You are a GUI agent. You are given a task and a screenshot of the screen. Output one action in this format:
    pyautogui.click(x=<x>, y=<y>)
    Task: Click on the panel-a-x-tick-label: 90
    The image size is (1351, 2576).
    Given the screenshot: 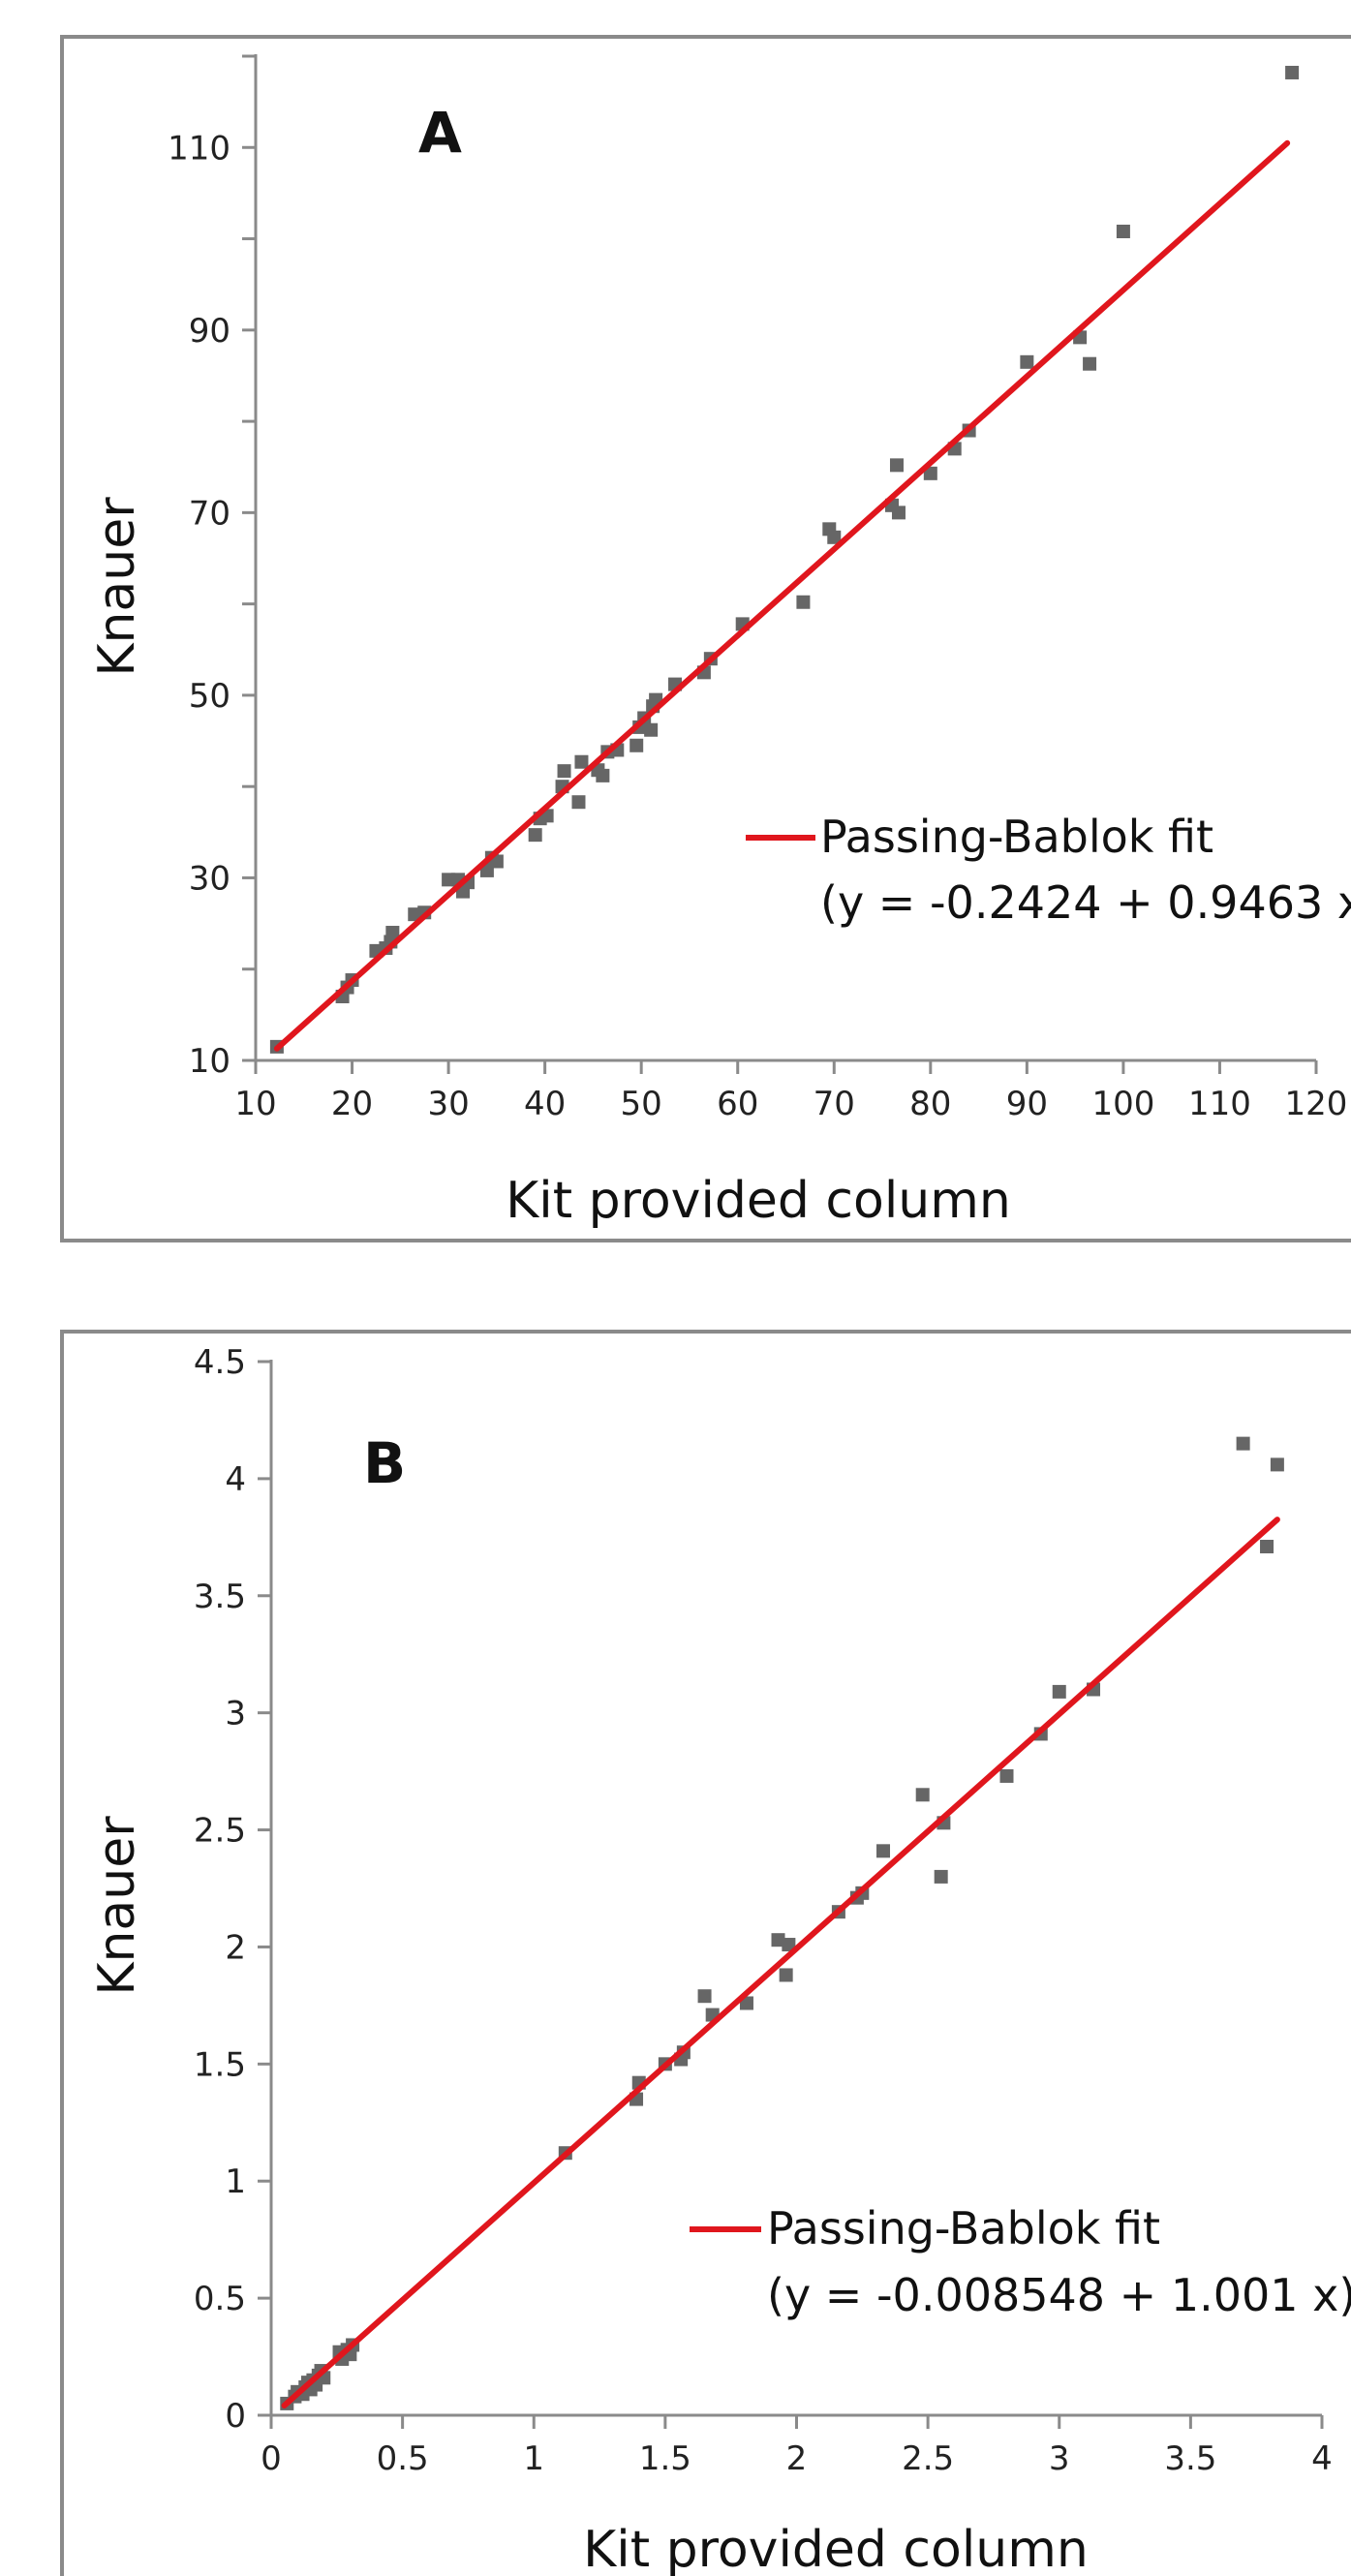 What is the action you would take?
    pyautogui.click(x=1027, y=1104)
    